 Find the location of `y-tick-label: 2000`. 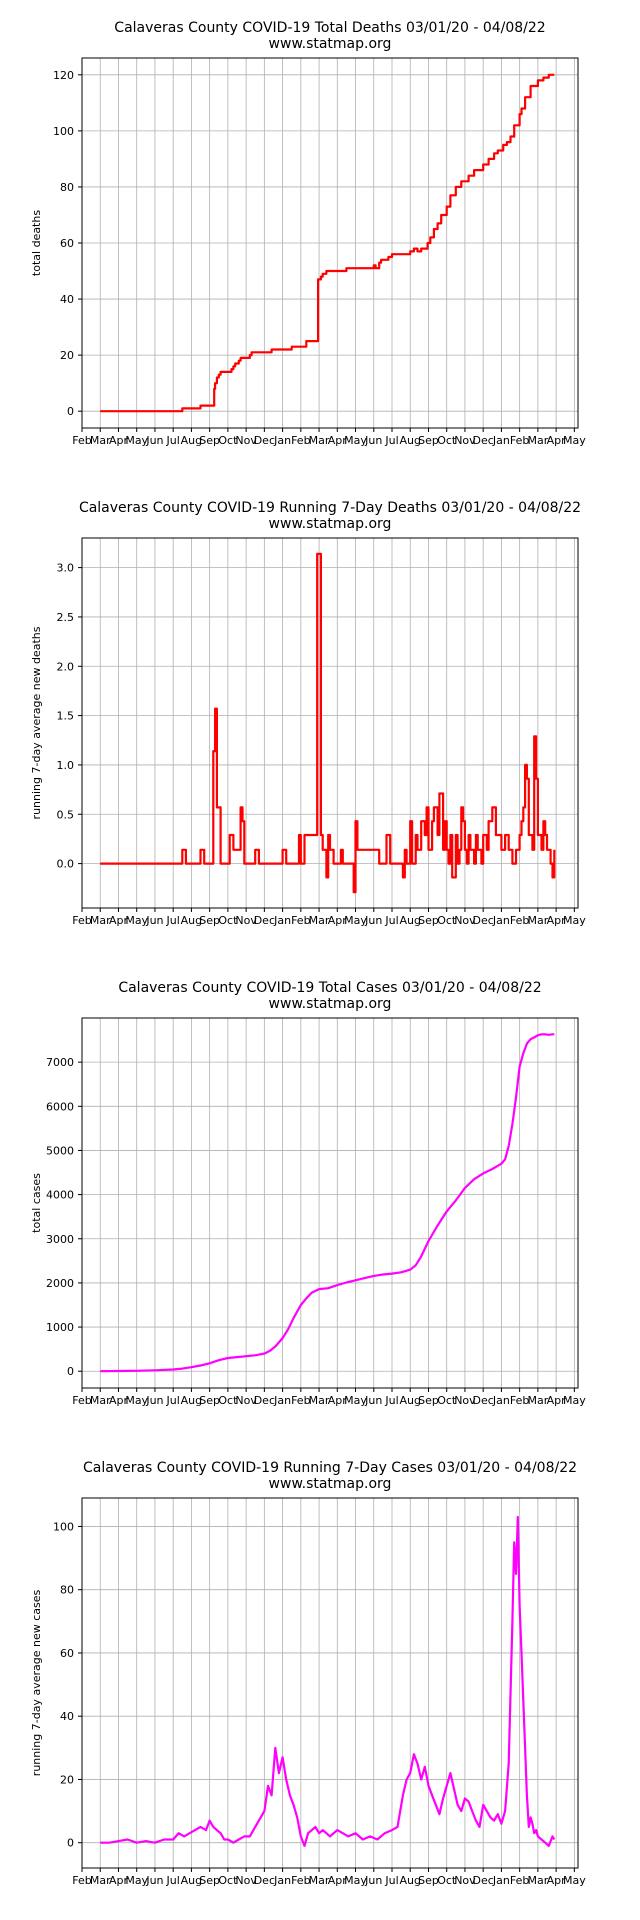

y-tick-label: 2000 is located at coordinates (60, 1283).